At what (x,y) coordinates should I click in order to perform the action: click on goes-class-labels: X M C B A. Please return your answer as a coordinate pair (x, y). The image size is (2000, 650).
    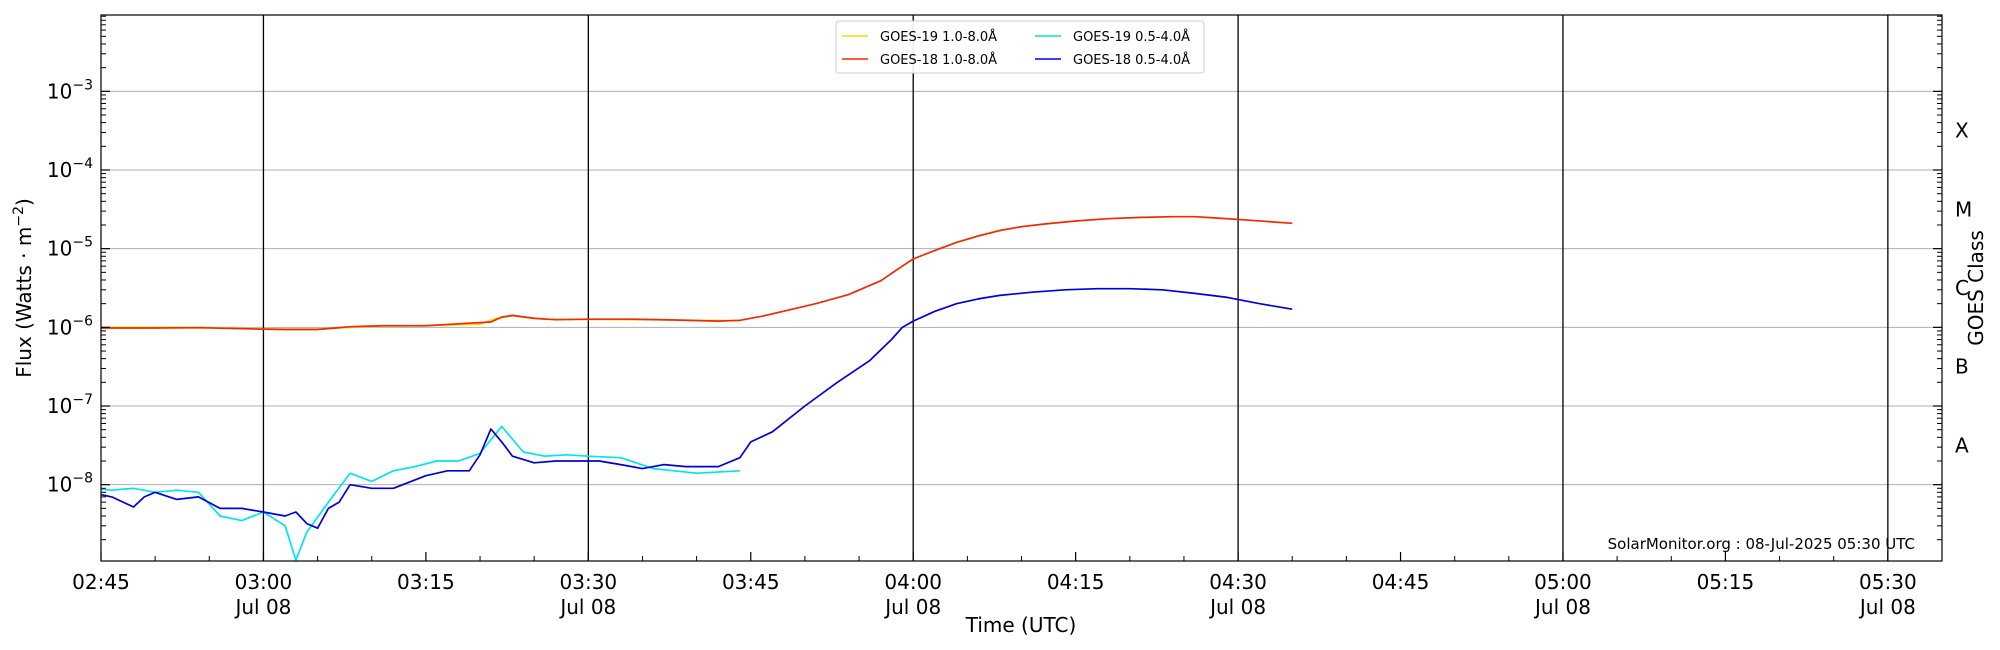
    Looking at the image, I should click on (1963, 288).